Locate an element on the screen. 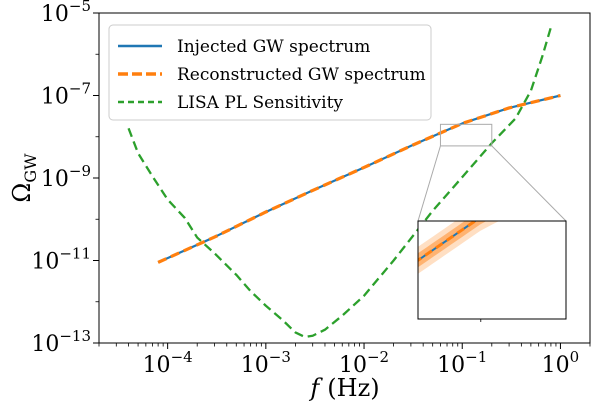 The height and width of the screenshot is (412, 599). legend-box is located at coordinates (270, 72).